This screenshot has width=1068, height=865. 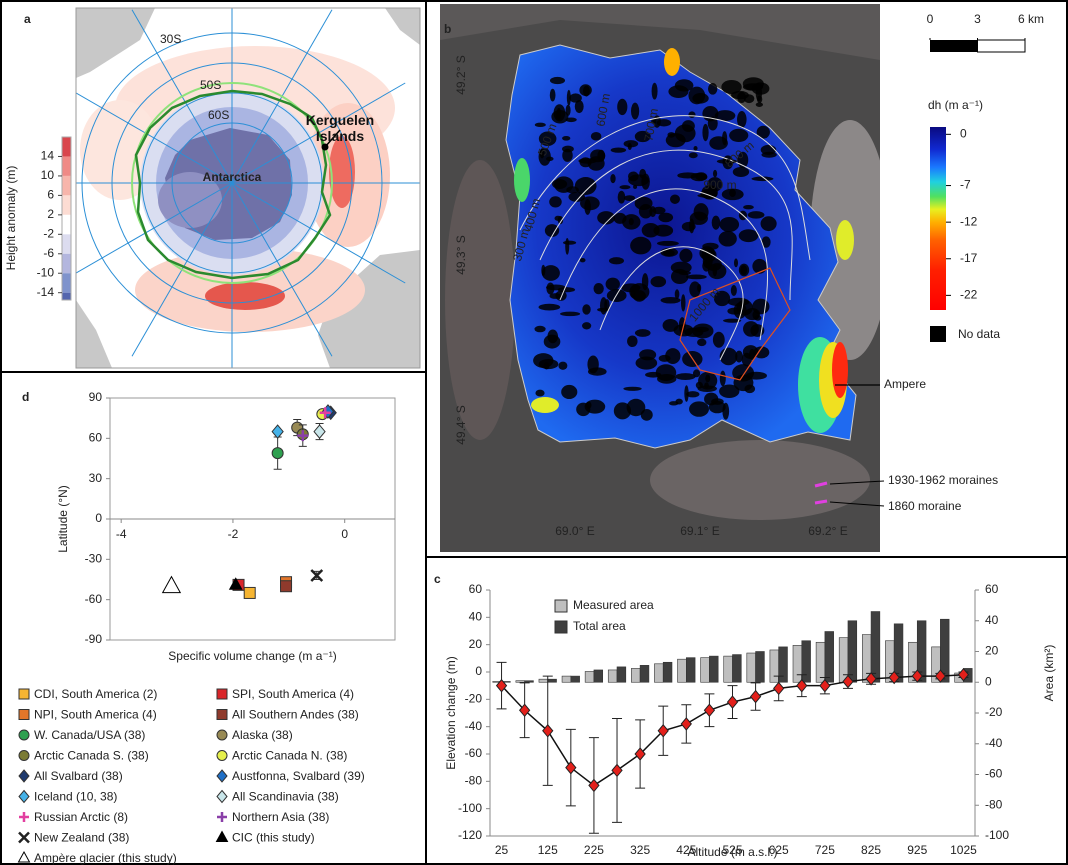 I want to click on map-a, so click(x=248, y=188).